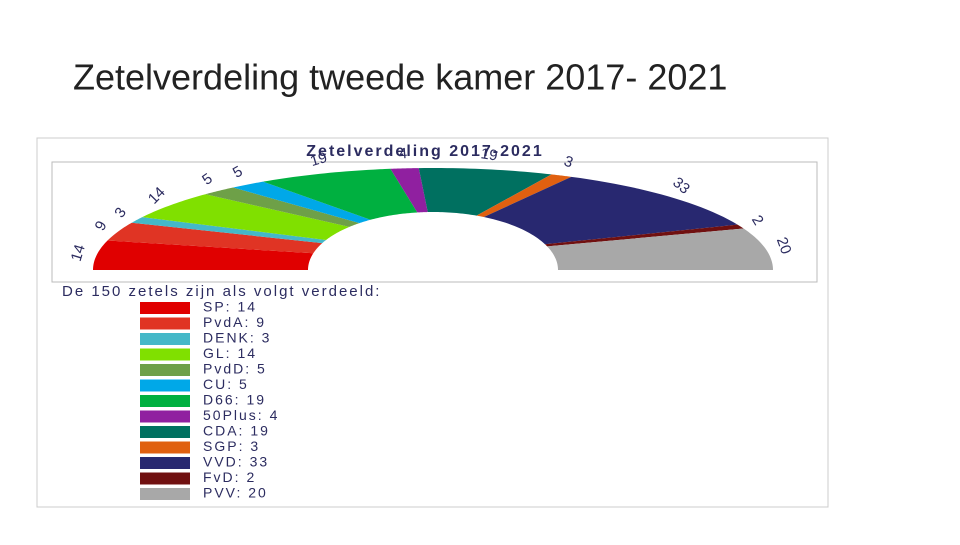 This screenshot has height=545, width=960. I want to click on legend-label: CU: 5, so click(226, 384).